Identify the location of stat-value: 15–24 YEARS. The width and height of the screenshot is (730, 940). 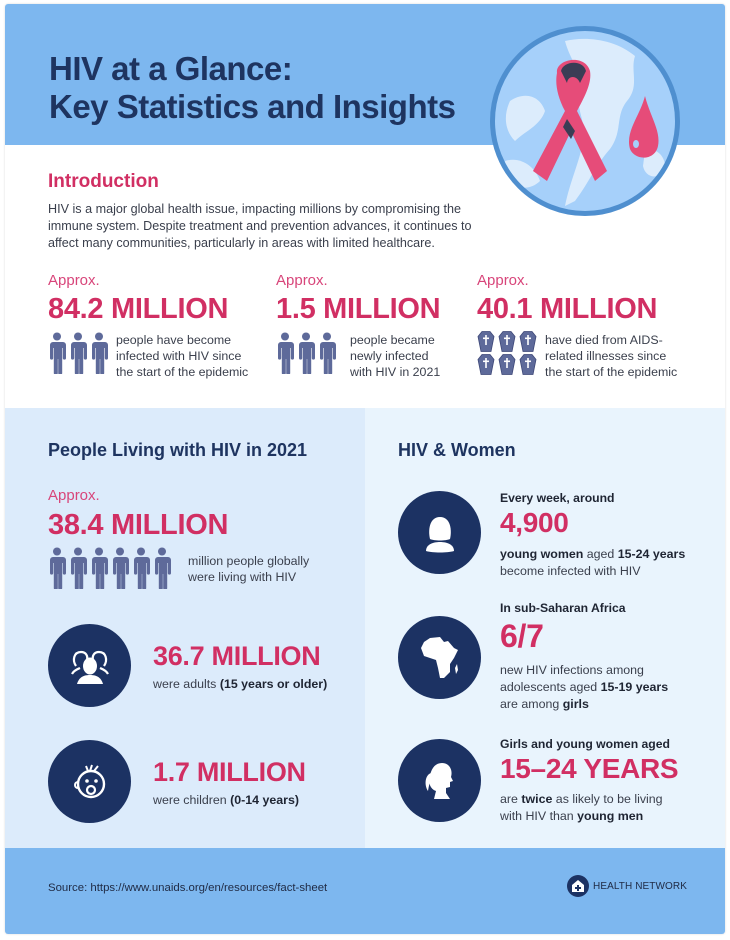
(589, 768).